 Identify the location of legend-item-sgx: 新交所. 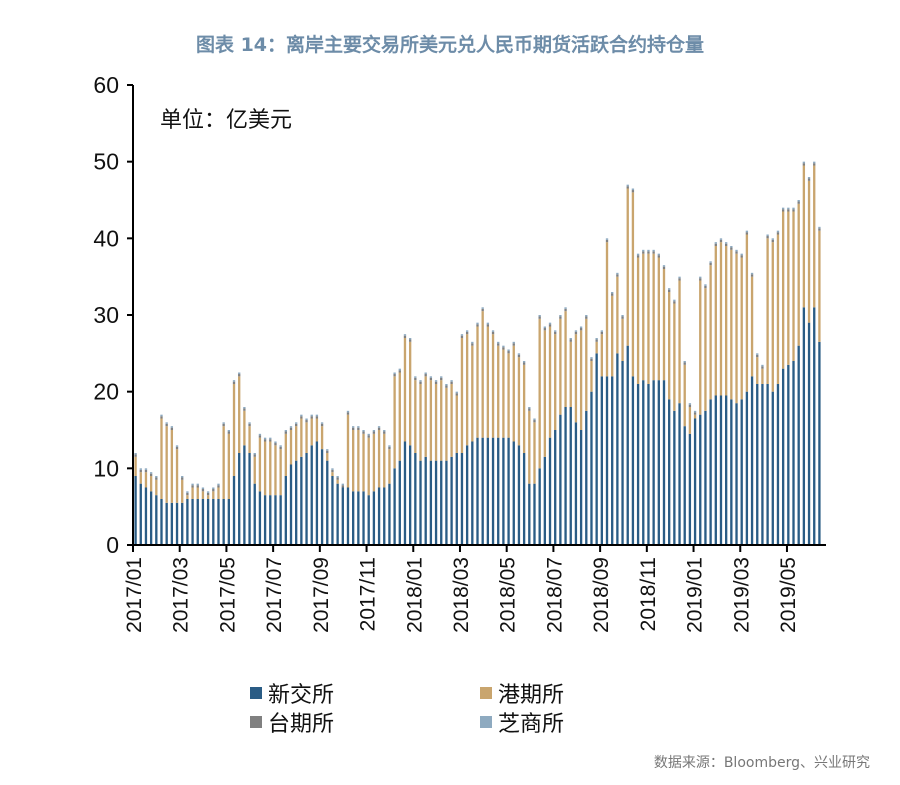
(292, 693).